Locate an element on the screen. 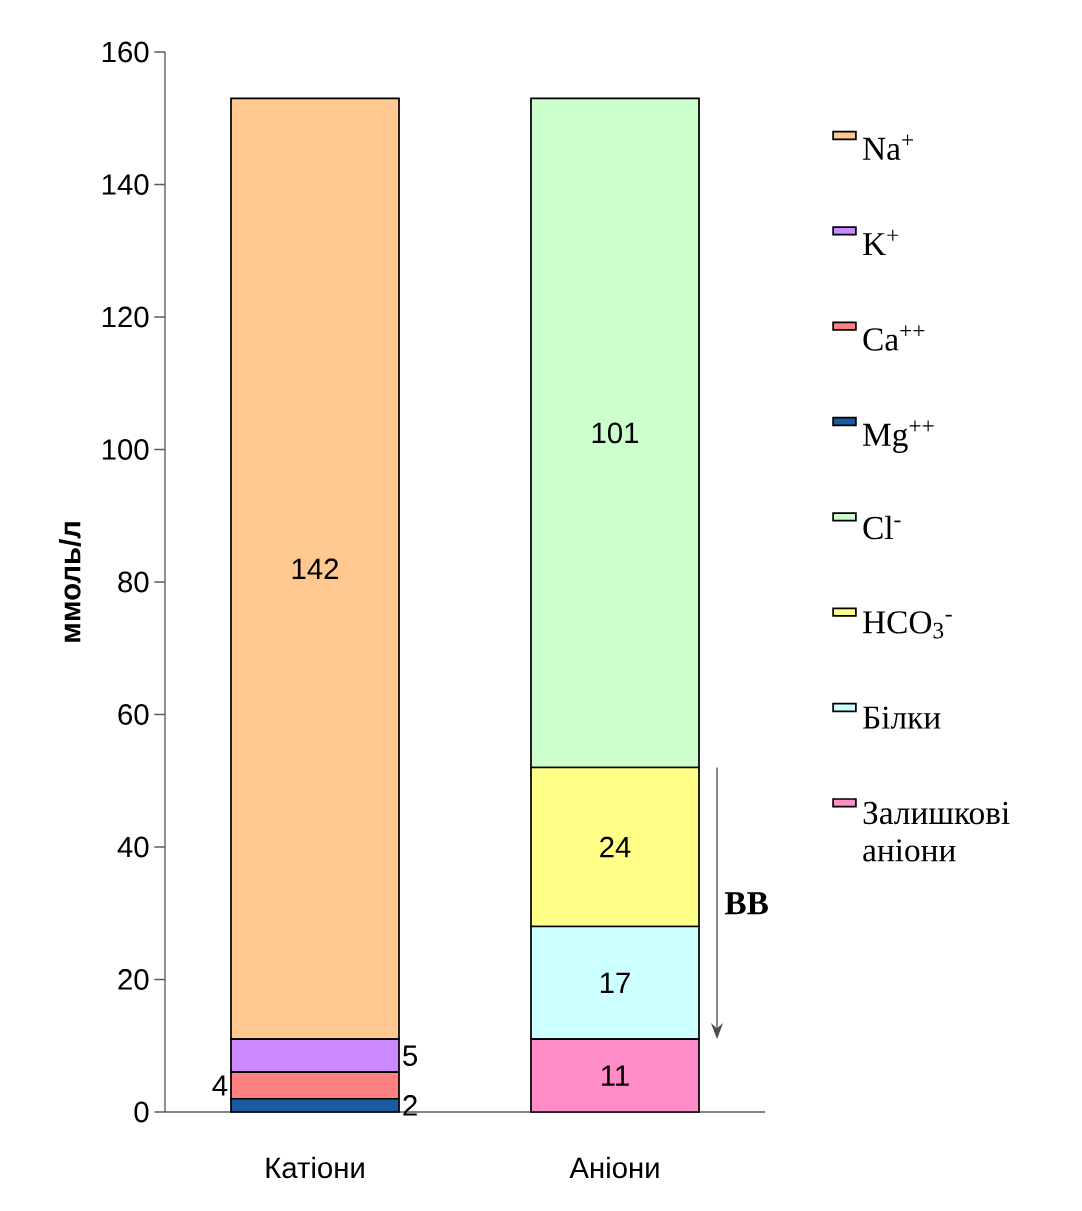  data-label: 5 is located at coordinates (410, 1055).